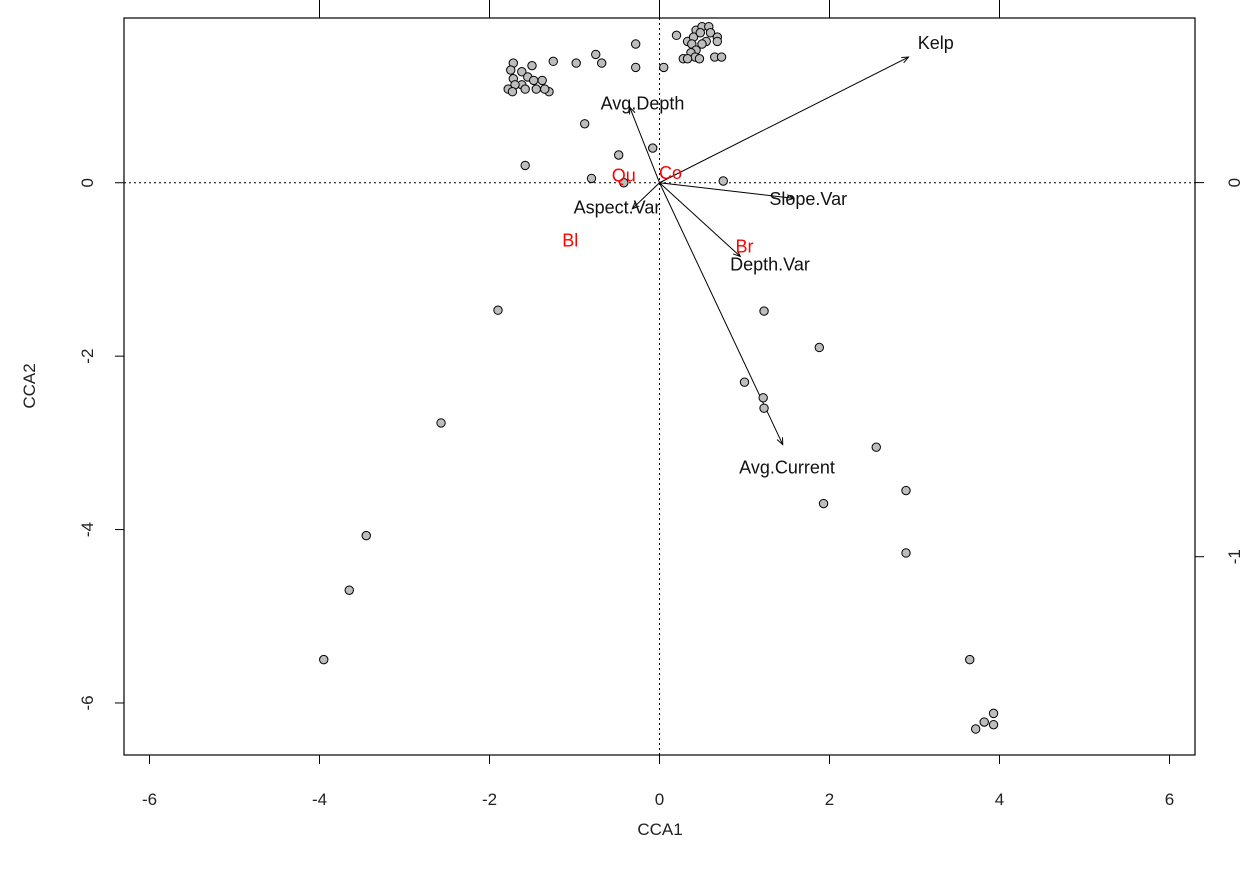 The width and height of the screenshot is (1249, 871). I want to click on species-label: Bl, so click(570, 240).